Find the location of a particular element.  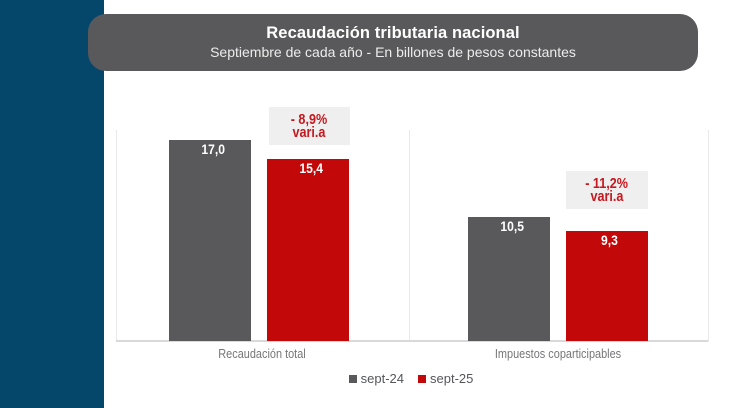

x-axis-line is located at coordinates (411, 341).